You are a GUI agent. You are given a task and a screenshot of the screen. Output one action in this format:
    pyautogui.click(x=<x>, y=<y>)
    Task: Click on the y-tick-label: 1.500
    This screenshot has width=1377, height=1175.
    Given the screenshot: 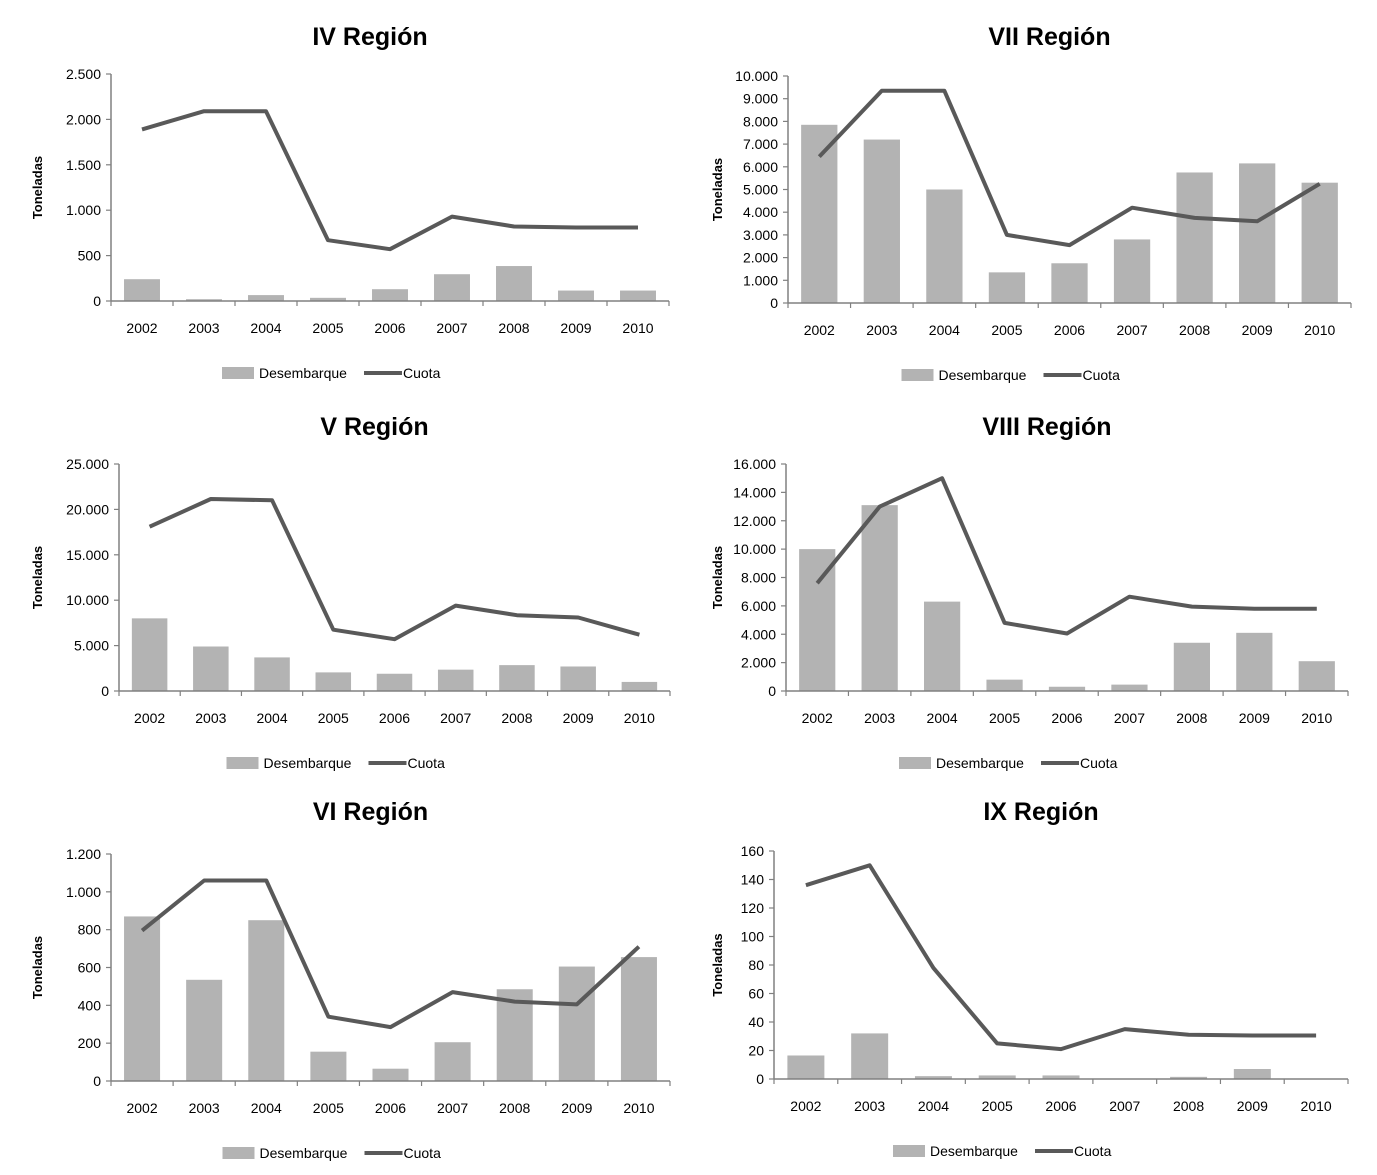 What is the action you would take?
    pyautogui.click(x=83, y=165)
    